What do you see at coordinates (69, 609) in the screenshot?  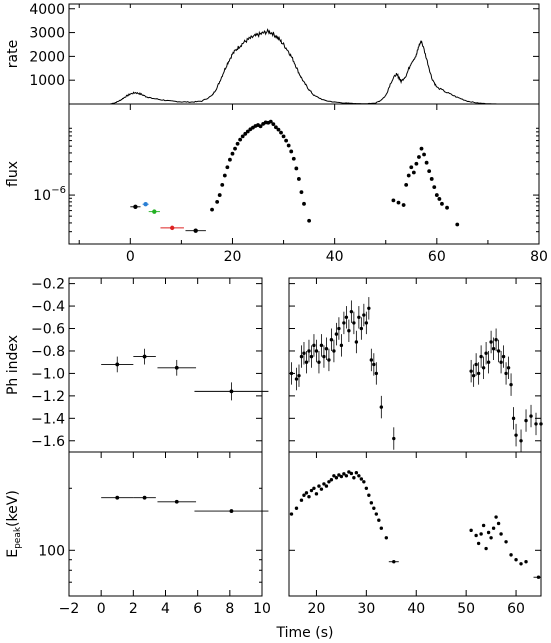 I see `epeak-early-xtick-label: −2` at bounding box center [69, 609].